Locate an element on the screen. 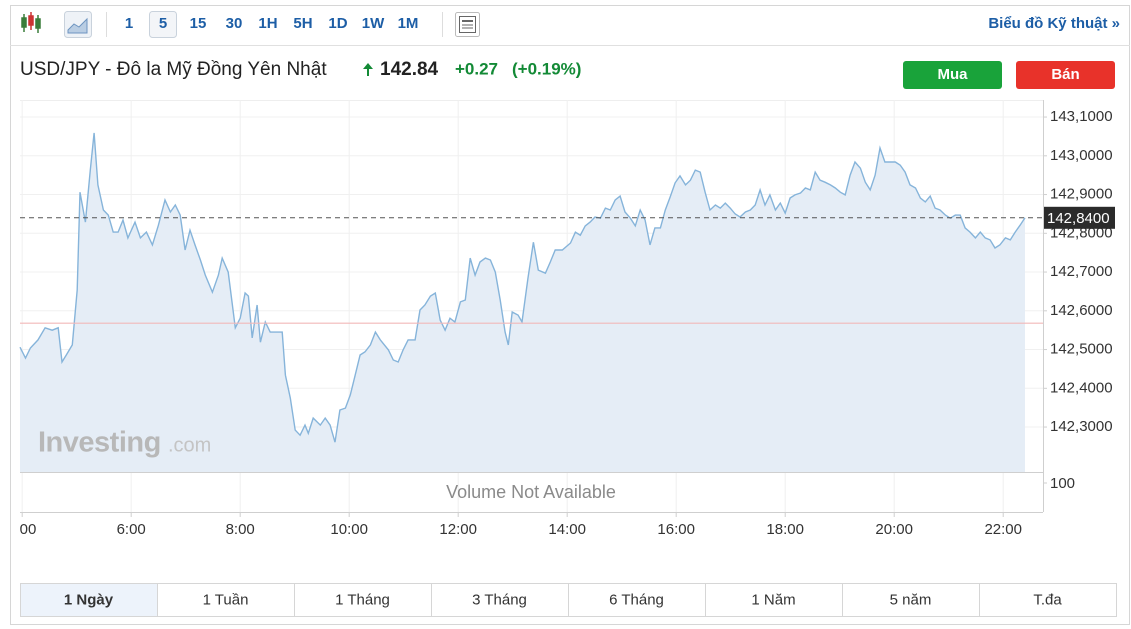 The image size is (1131, 629). change: +0.27 is located at coordinates (476, 68).